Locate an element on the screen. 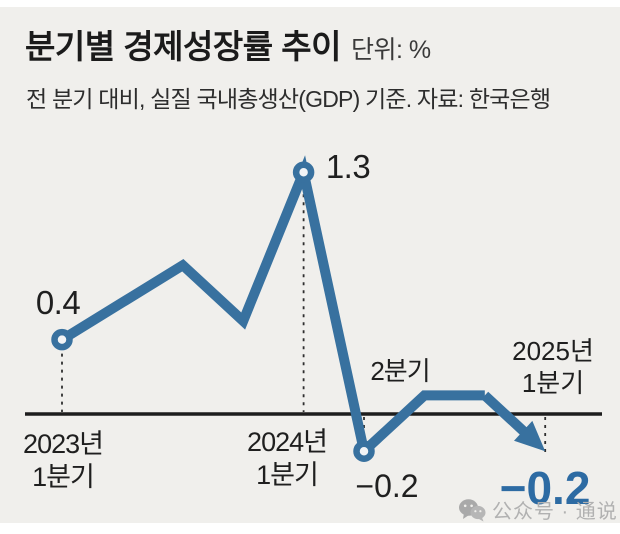 The height and width of the screenshot is (534, 620). axis-label-2024q1: 2024년 1분기 is located at coordinates (287, 459).